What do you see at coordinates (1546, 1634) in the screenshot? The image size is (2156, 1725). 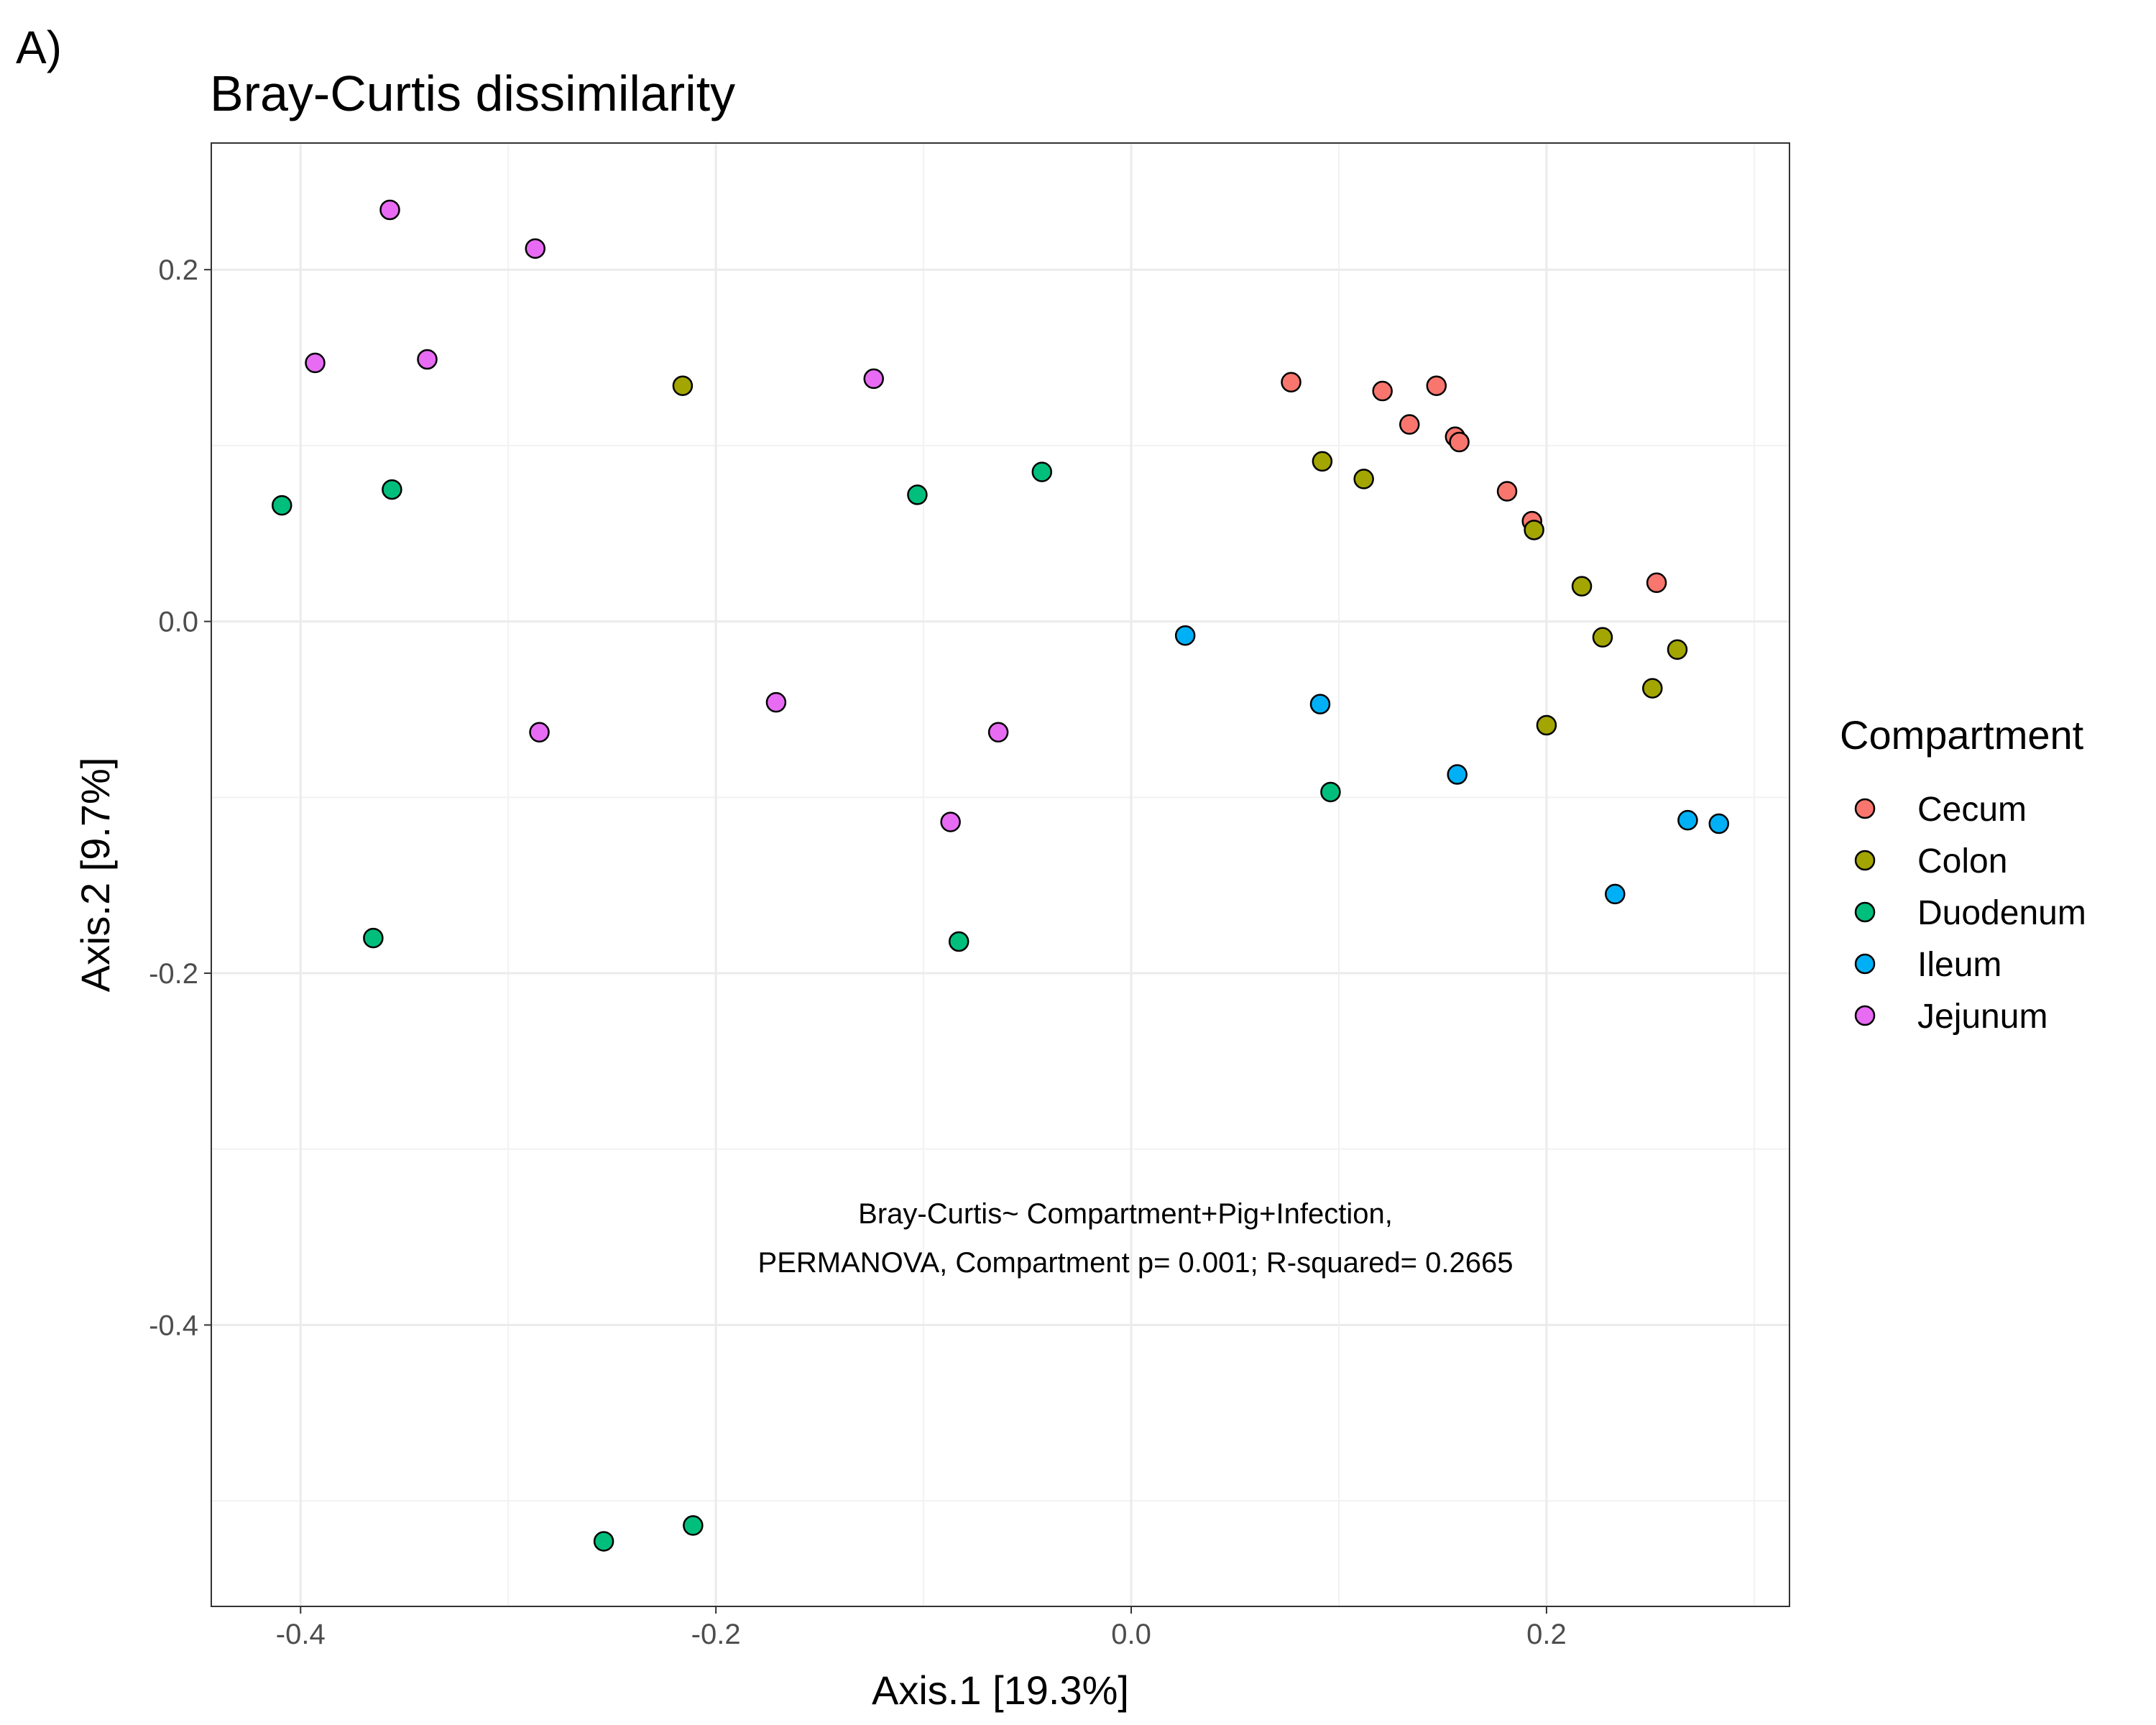 I see `x-tick-label: 0.2` at bounding box center [1546, 1634].